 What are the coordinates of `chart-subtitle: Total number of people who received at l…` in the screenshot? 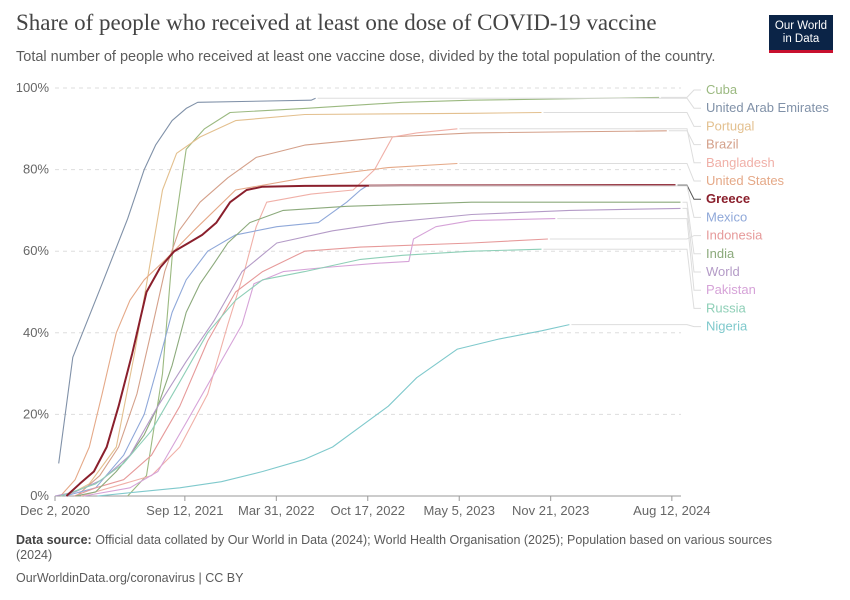 It's located at (366, 57).